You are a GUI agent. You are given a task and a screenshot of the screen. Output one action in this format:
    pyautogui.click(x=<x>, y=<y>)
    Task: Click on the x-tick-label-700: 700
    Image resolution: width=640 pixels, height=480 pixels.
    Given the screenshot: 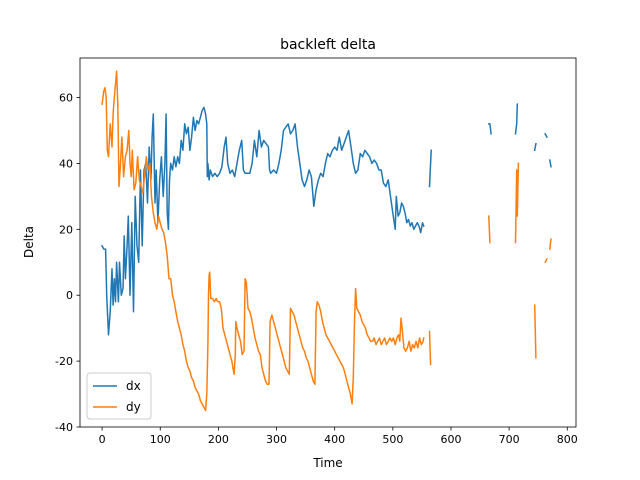 What is the action you would take?
    pyautogui.click(x=509, y=439)
    